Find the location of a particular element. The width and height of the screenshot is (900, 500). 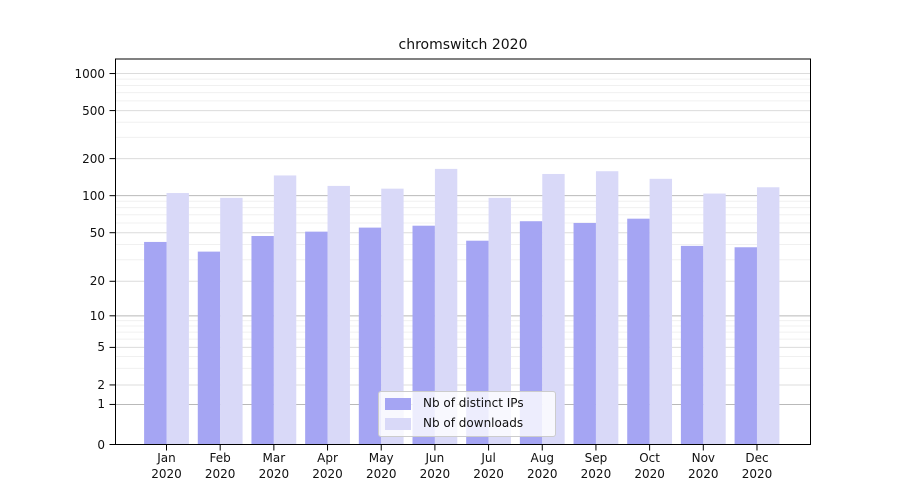

y-tick-label-0: 0 is located at coordinates (101, 444).